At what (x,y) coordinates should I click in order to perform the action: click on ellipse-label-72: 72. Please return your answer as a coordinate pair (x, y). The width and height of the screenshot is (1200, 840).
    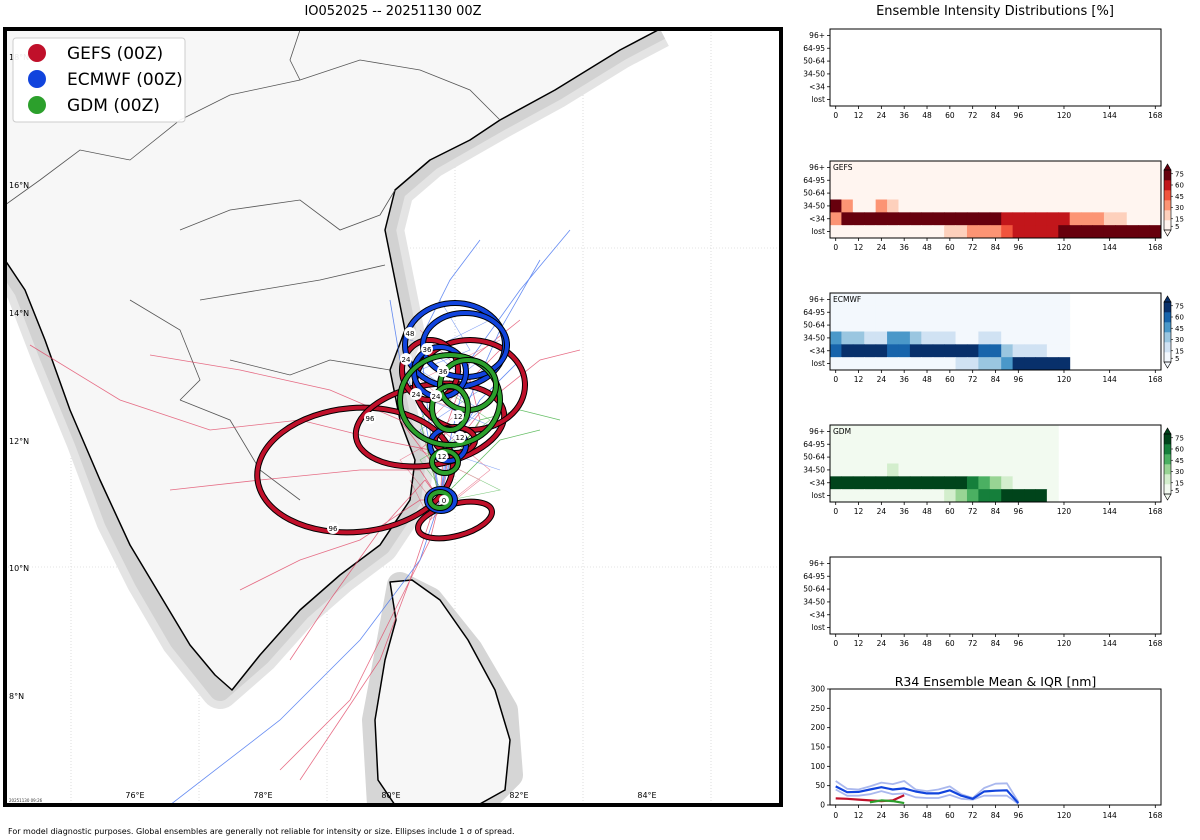
    Looking at the image, I should click on (2, 1).